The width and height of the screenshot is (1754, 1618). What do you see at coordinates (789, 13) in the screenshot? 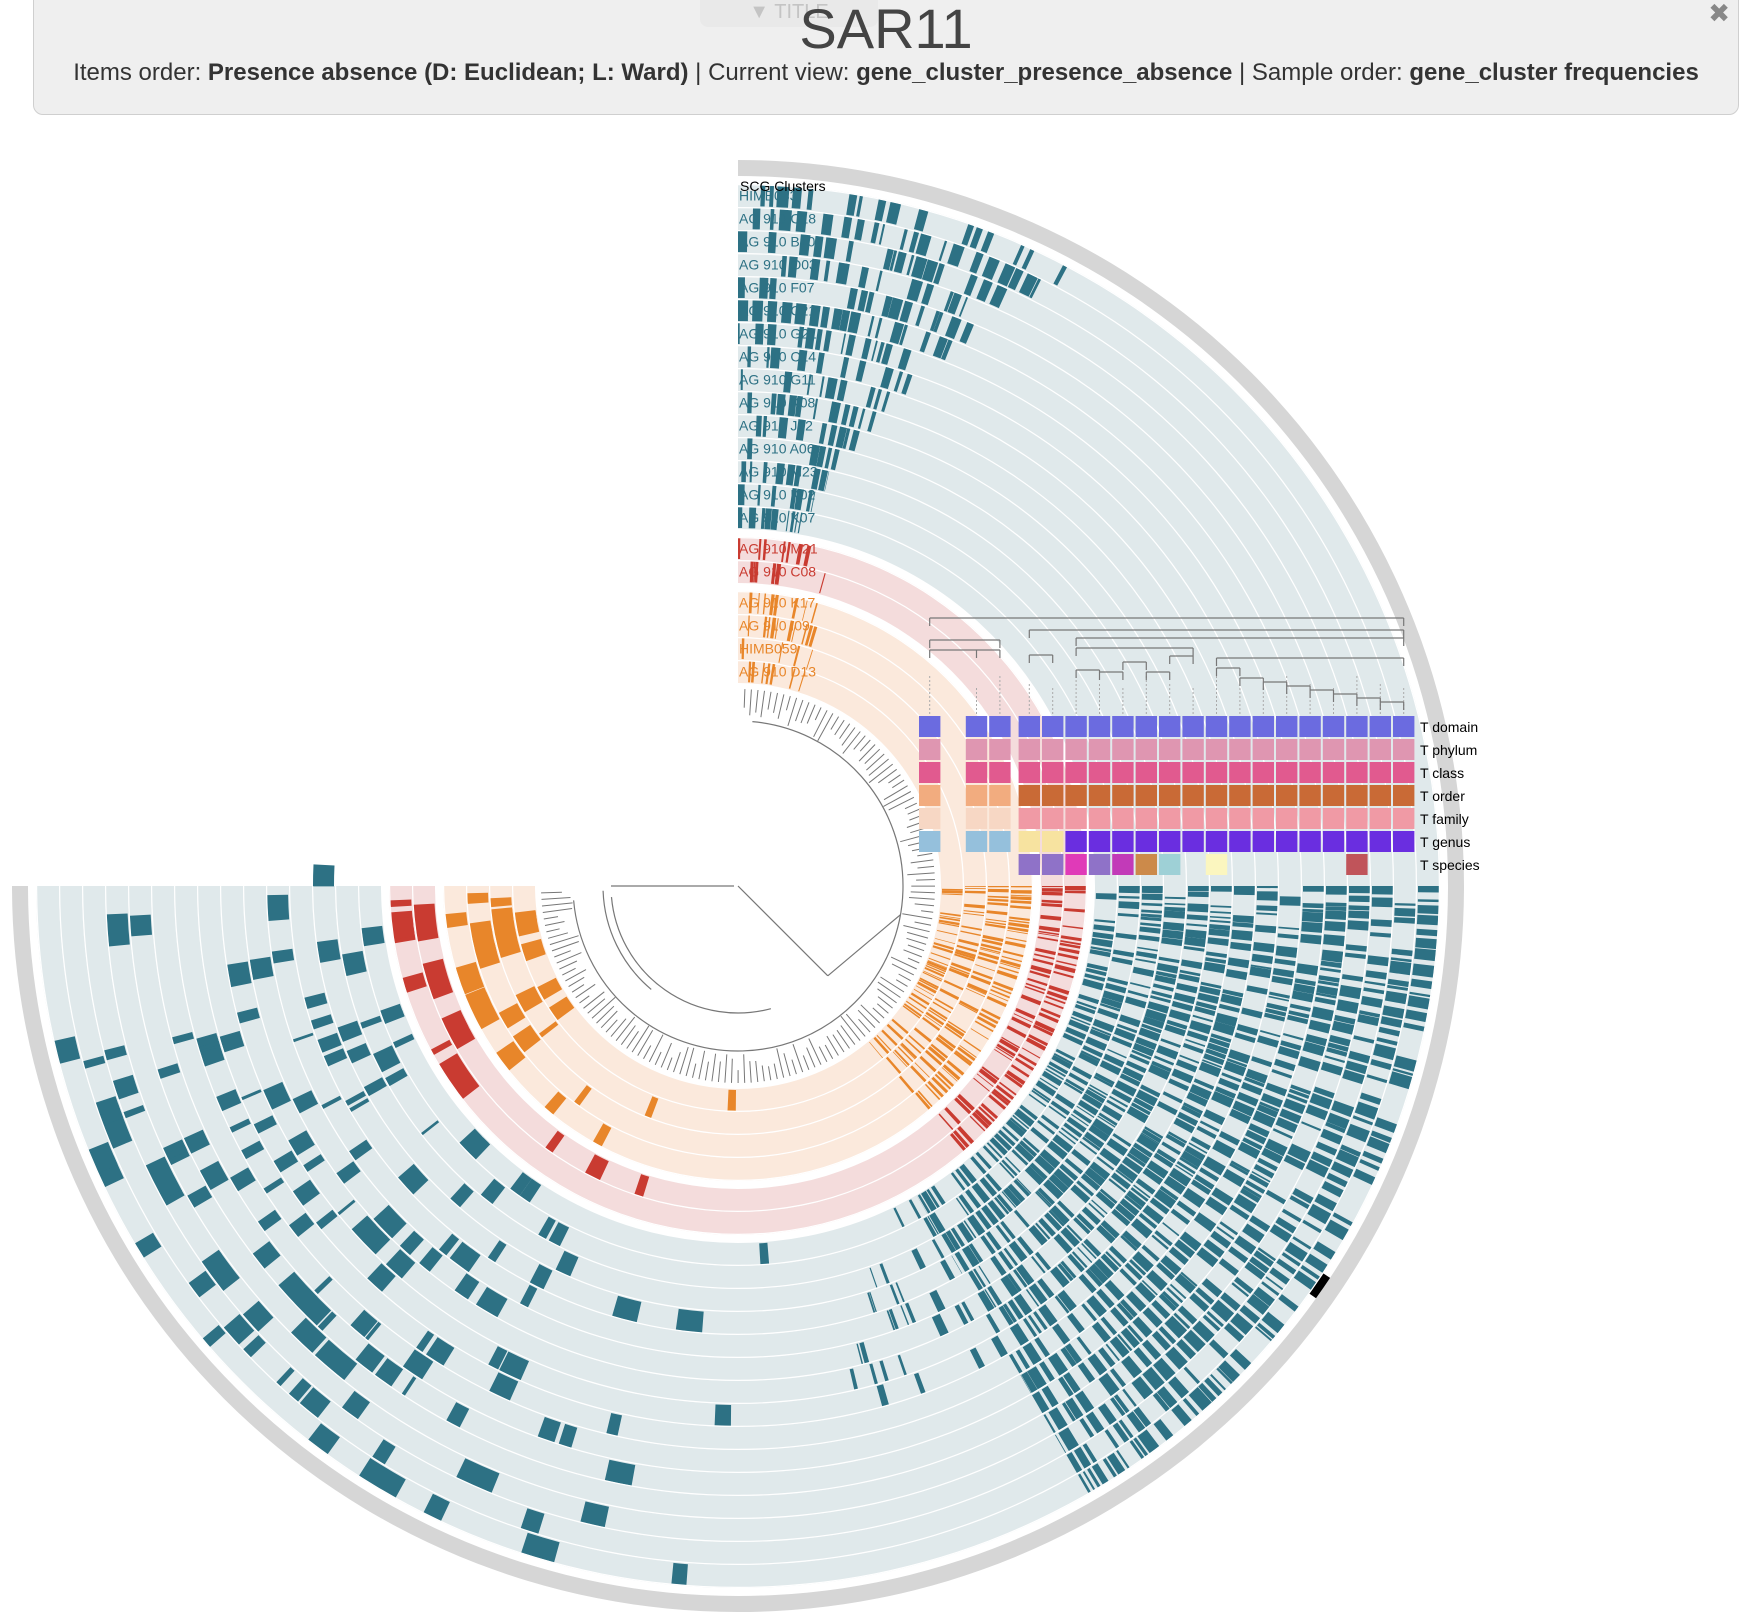
I see `title-toggle-tab: ▼ TITLE` at bounding box center [789, 13].